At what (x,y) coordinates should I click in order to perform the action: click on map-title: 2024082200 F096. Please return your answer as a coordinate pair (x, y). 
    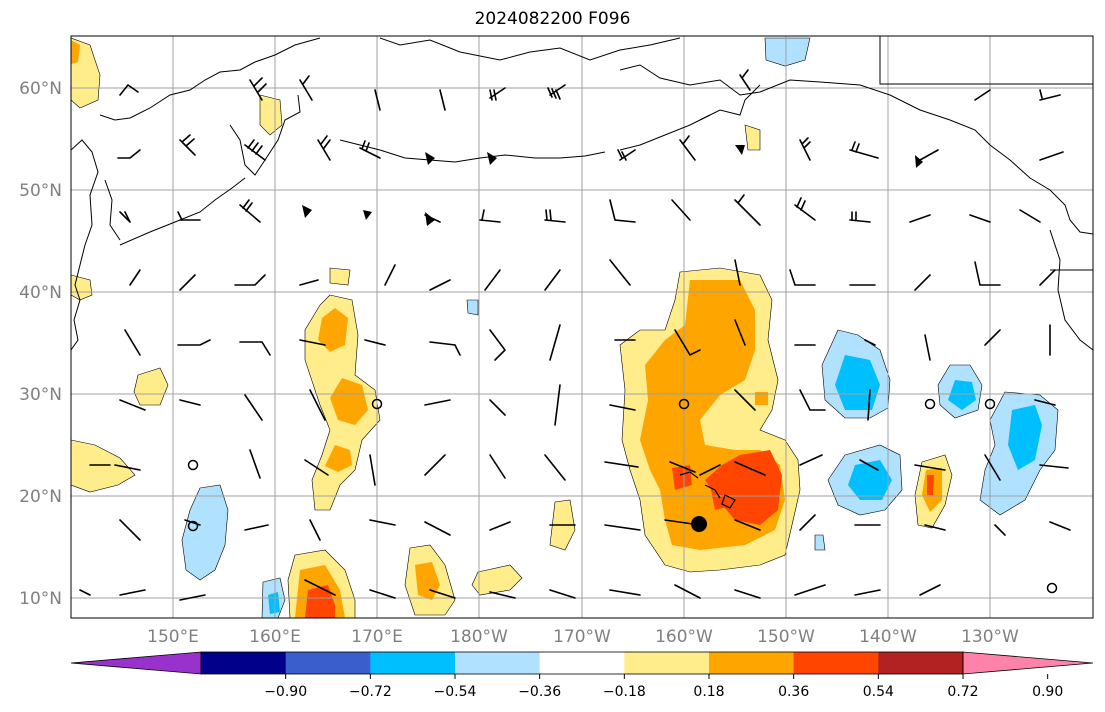
    Looking at the image, I should click on (552, 19).